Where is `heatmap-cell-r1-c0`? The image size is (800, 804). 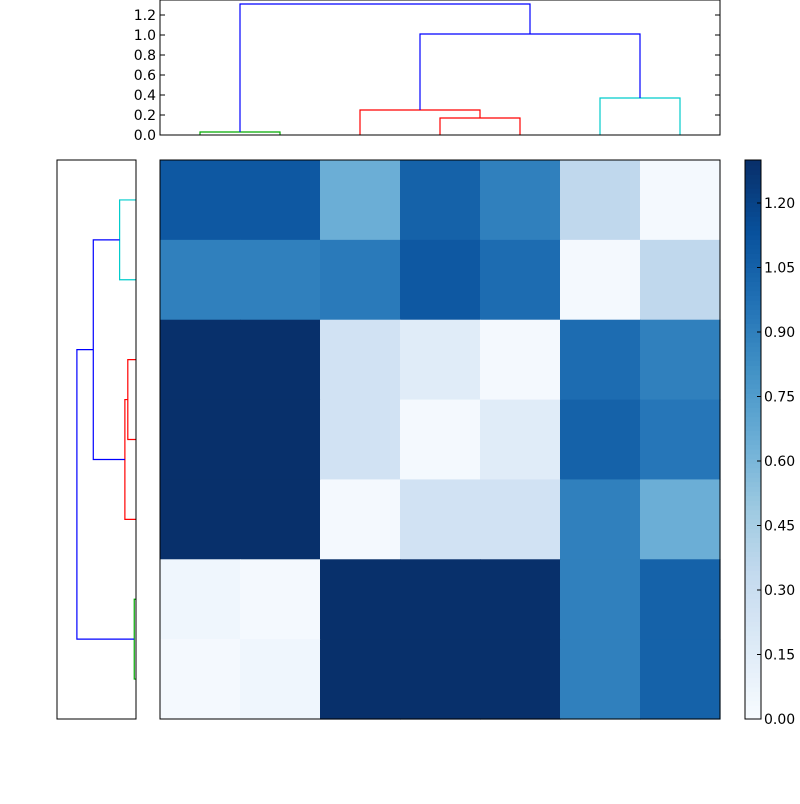
heatmap-cell-r1-c0 is located at coordinates (200, 280).